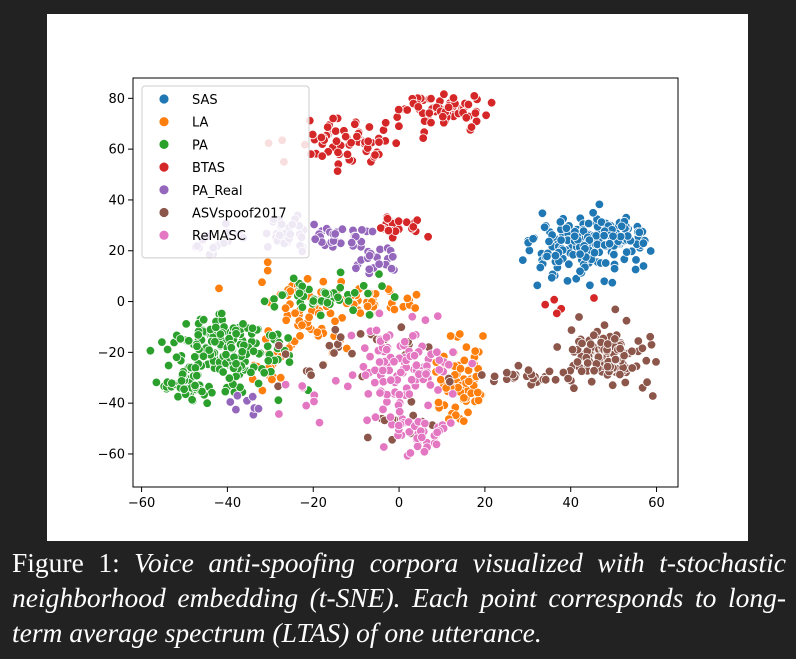  Describe the element at coordinates (111, 404) in the screenshot. I see `y-tick-label: −40` at that location.